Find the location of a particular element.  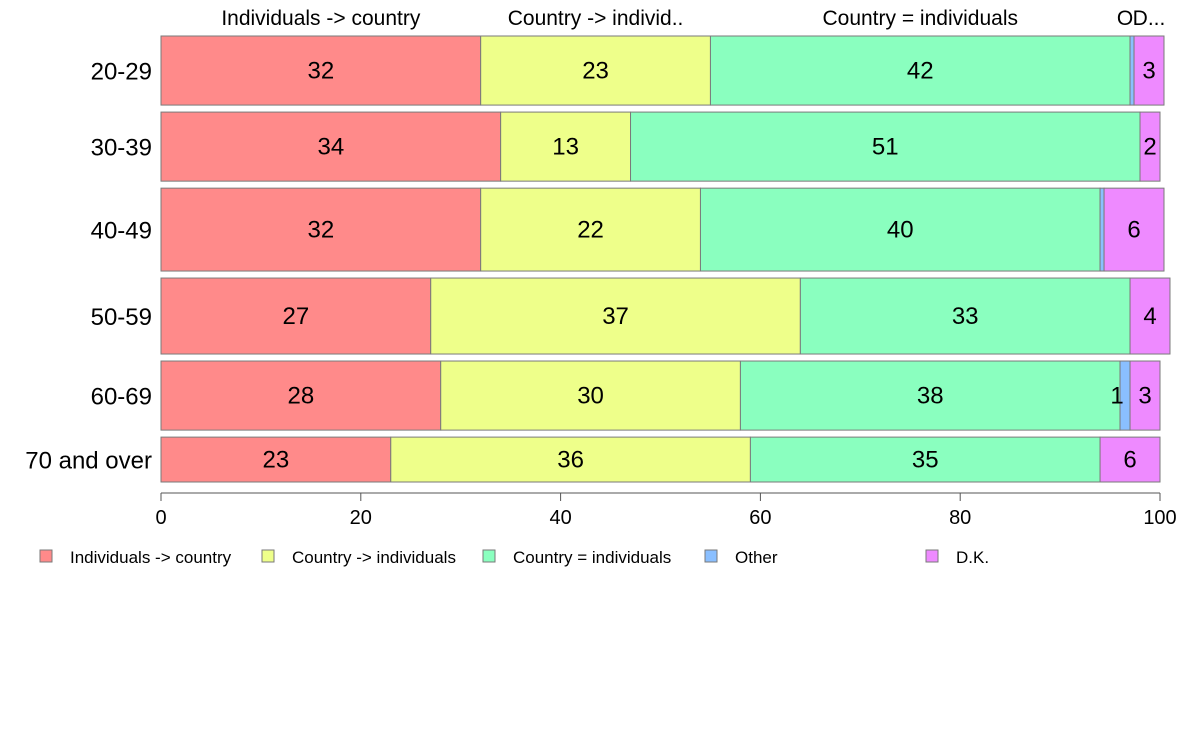

data-label-60-69-country-individuals: 30 is located at coordinates (590, 396).